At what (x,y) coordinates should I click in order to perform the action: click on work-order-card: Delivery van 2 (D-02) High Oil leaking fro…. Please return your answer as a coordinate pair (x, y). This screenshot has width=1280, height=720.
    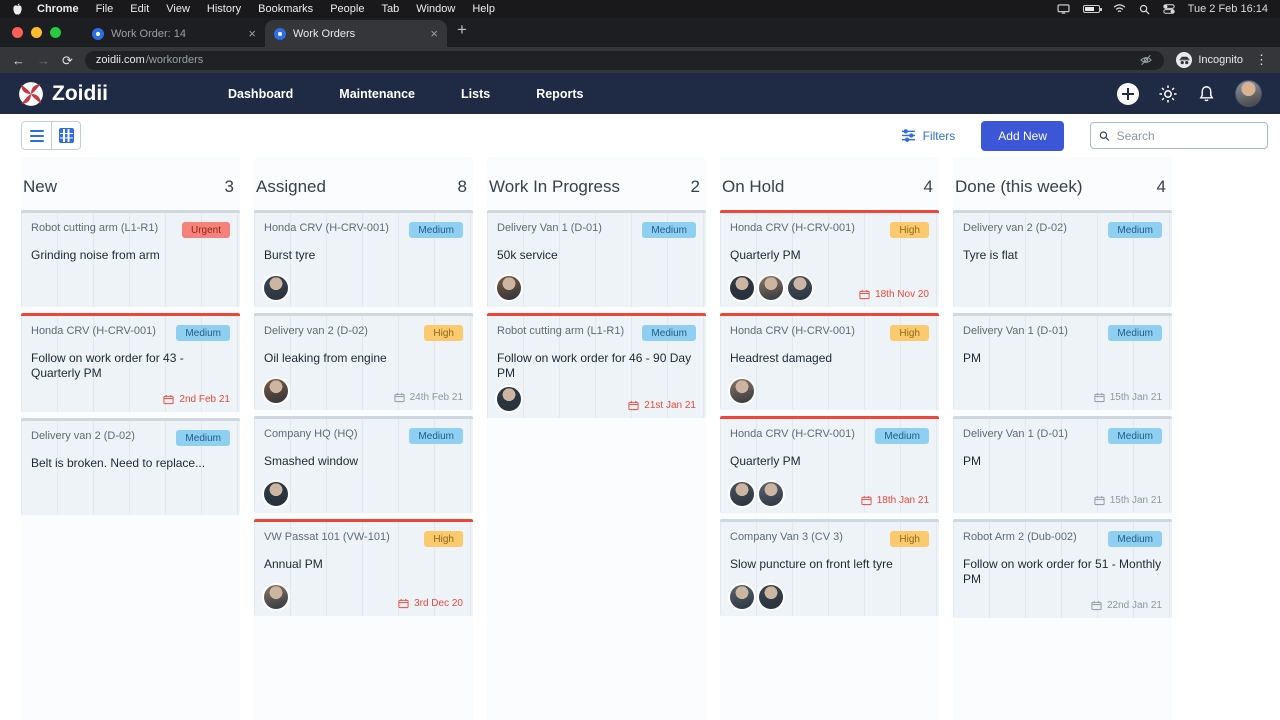
    Looking at the image, I should click on (363, 361).